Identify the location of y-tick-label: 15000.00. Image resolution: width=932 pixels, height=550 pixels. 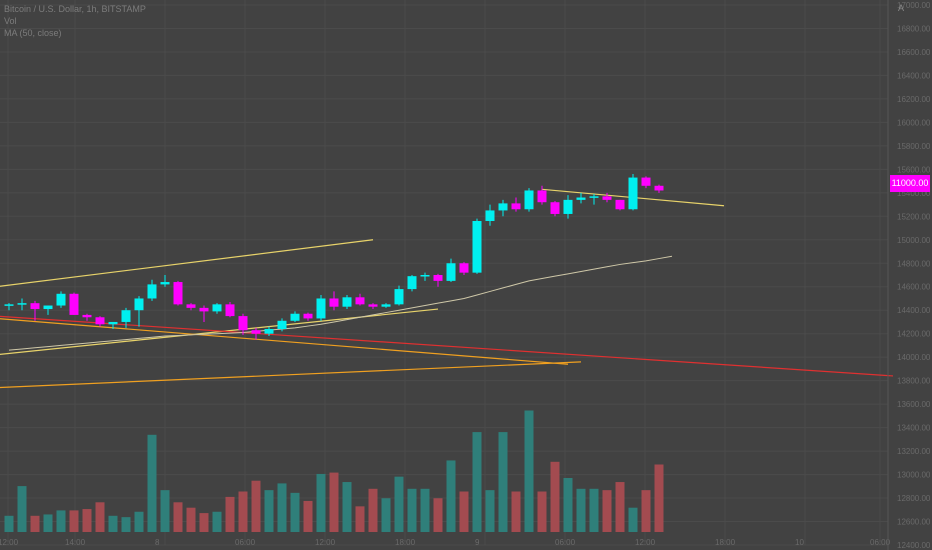
(914, 240).